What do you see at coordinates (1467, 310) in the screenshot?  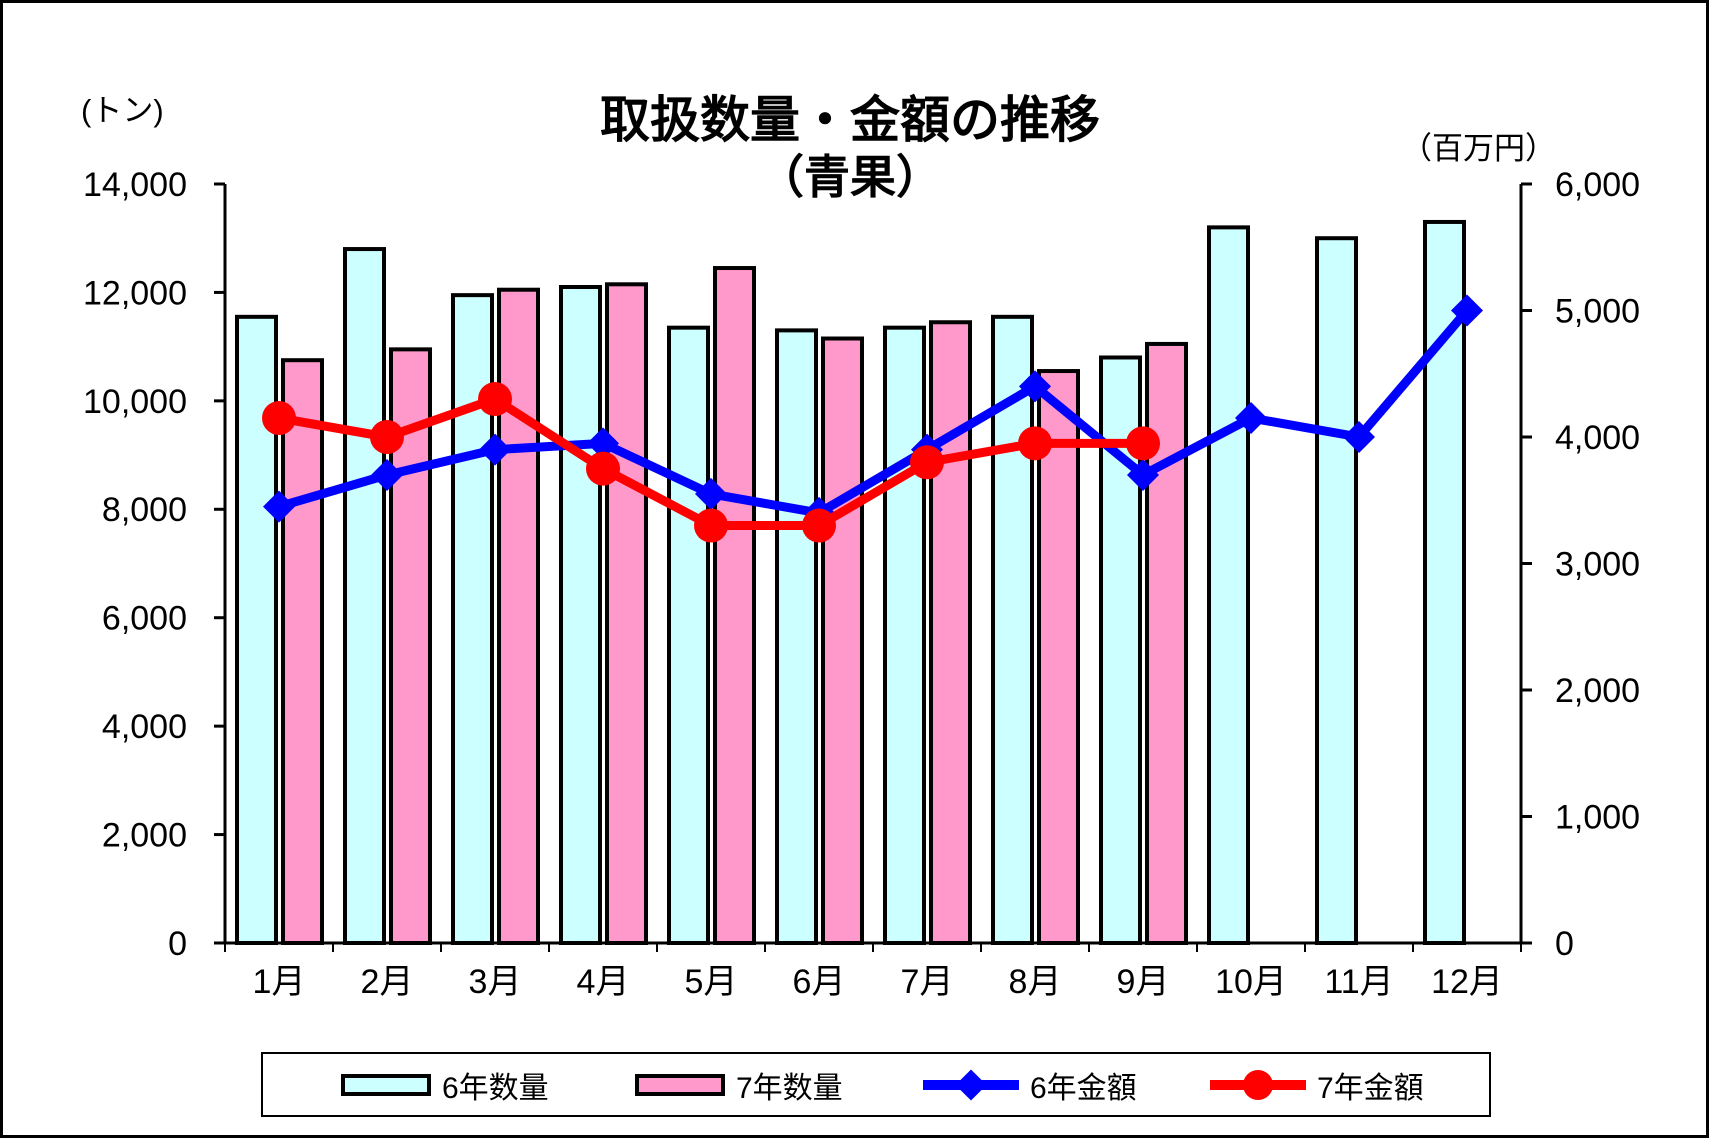 I see `marker-diamond-amt-year6-m12` at bounding box center [1467, 310].